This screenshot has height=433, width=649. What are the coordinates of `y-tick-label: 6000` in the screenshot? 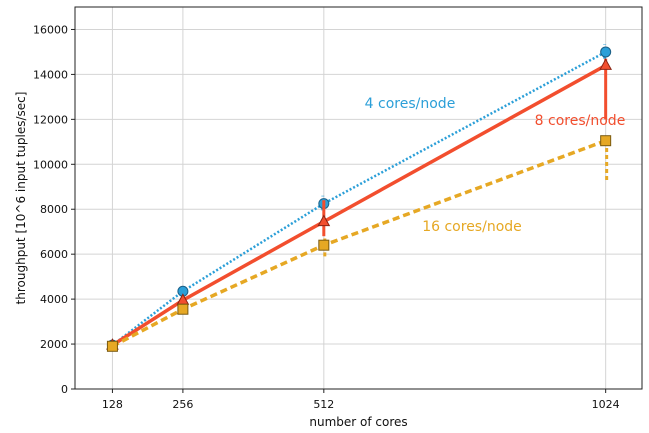 It's located at (54, 254).